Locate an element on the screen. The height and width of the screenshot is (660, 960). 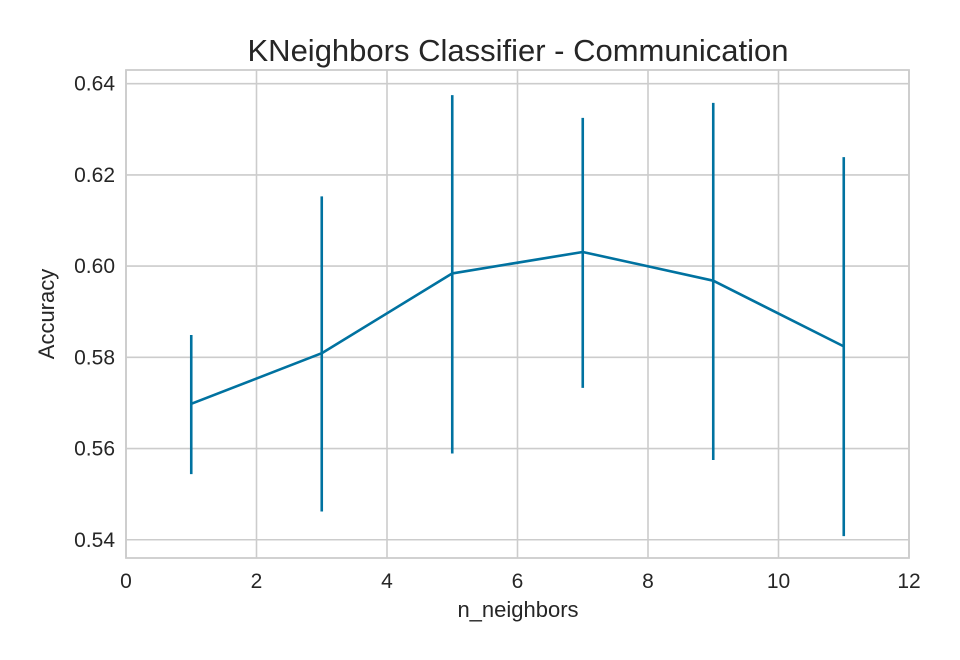
y-tick-label: 0.60 is located at coordinates (94, 266).